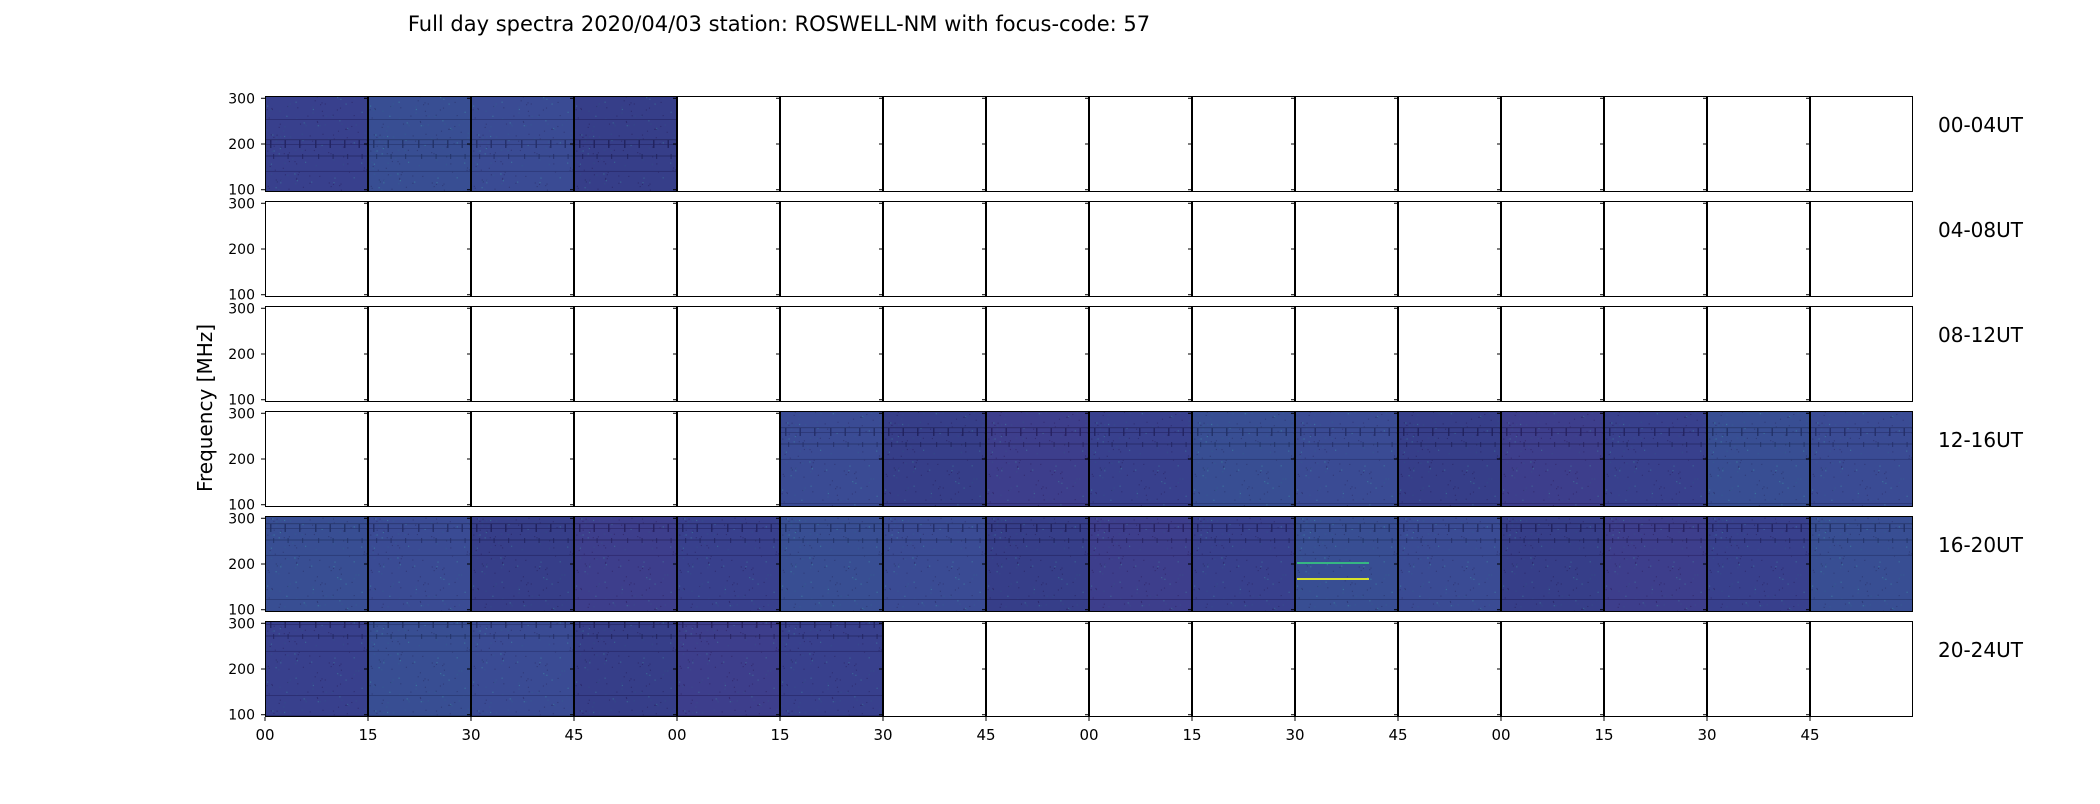  Describe the element at coordinates (985, 735) in the screenshot. I see `x-tick-label: 45` at that location.